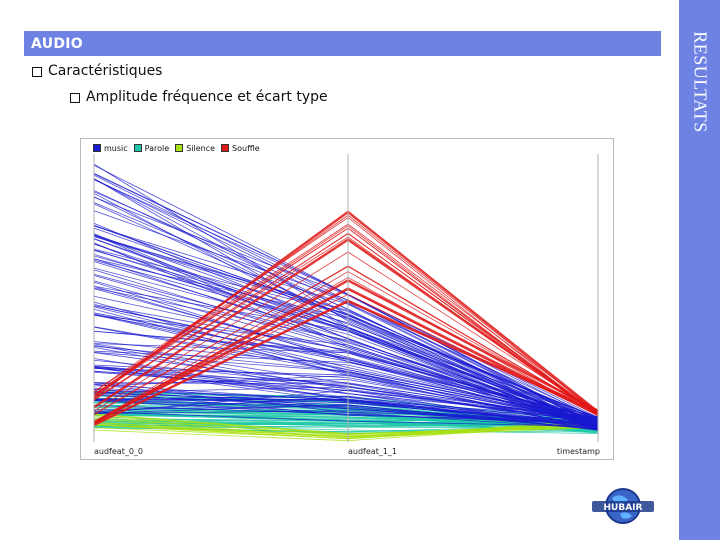 Image resolution: width=720 pixels, height=540 pixels. I want to click on section-title: AUDIO, so click(57, 44).